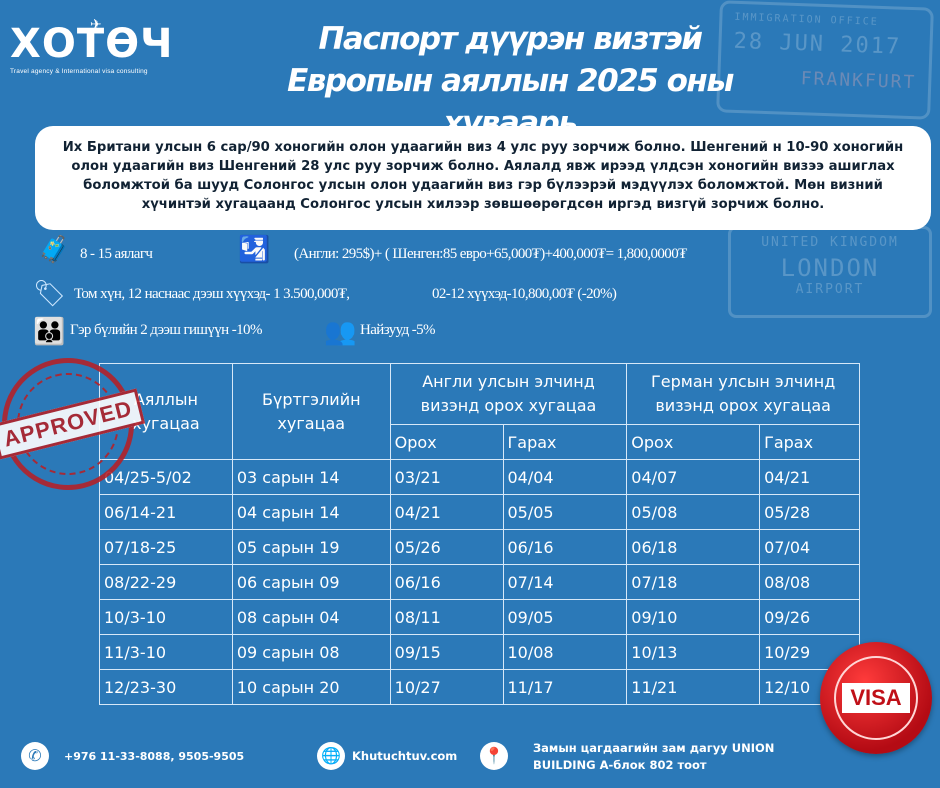  What do you see at coordinates (311, 547) in the screenshot?
I see `table-cell: 05 сарын 19` at bounding box center [311, 547].